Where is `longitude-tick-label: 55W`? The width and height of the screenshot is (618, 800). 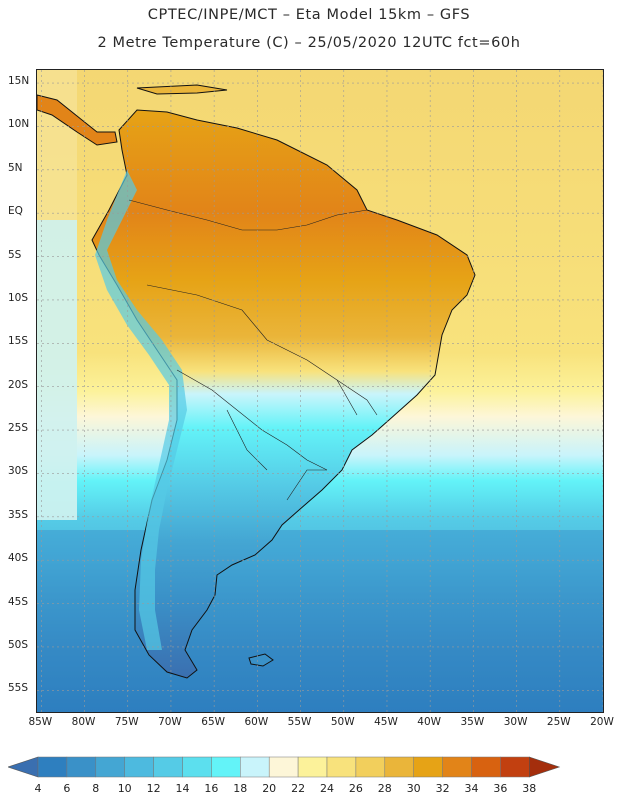 longitude-tick-label: 55W is located at coordinates (299, 722).